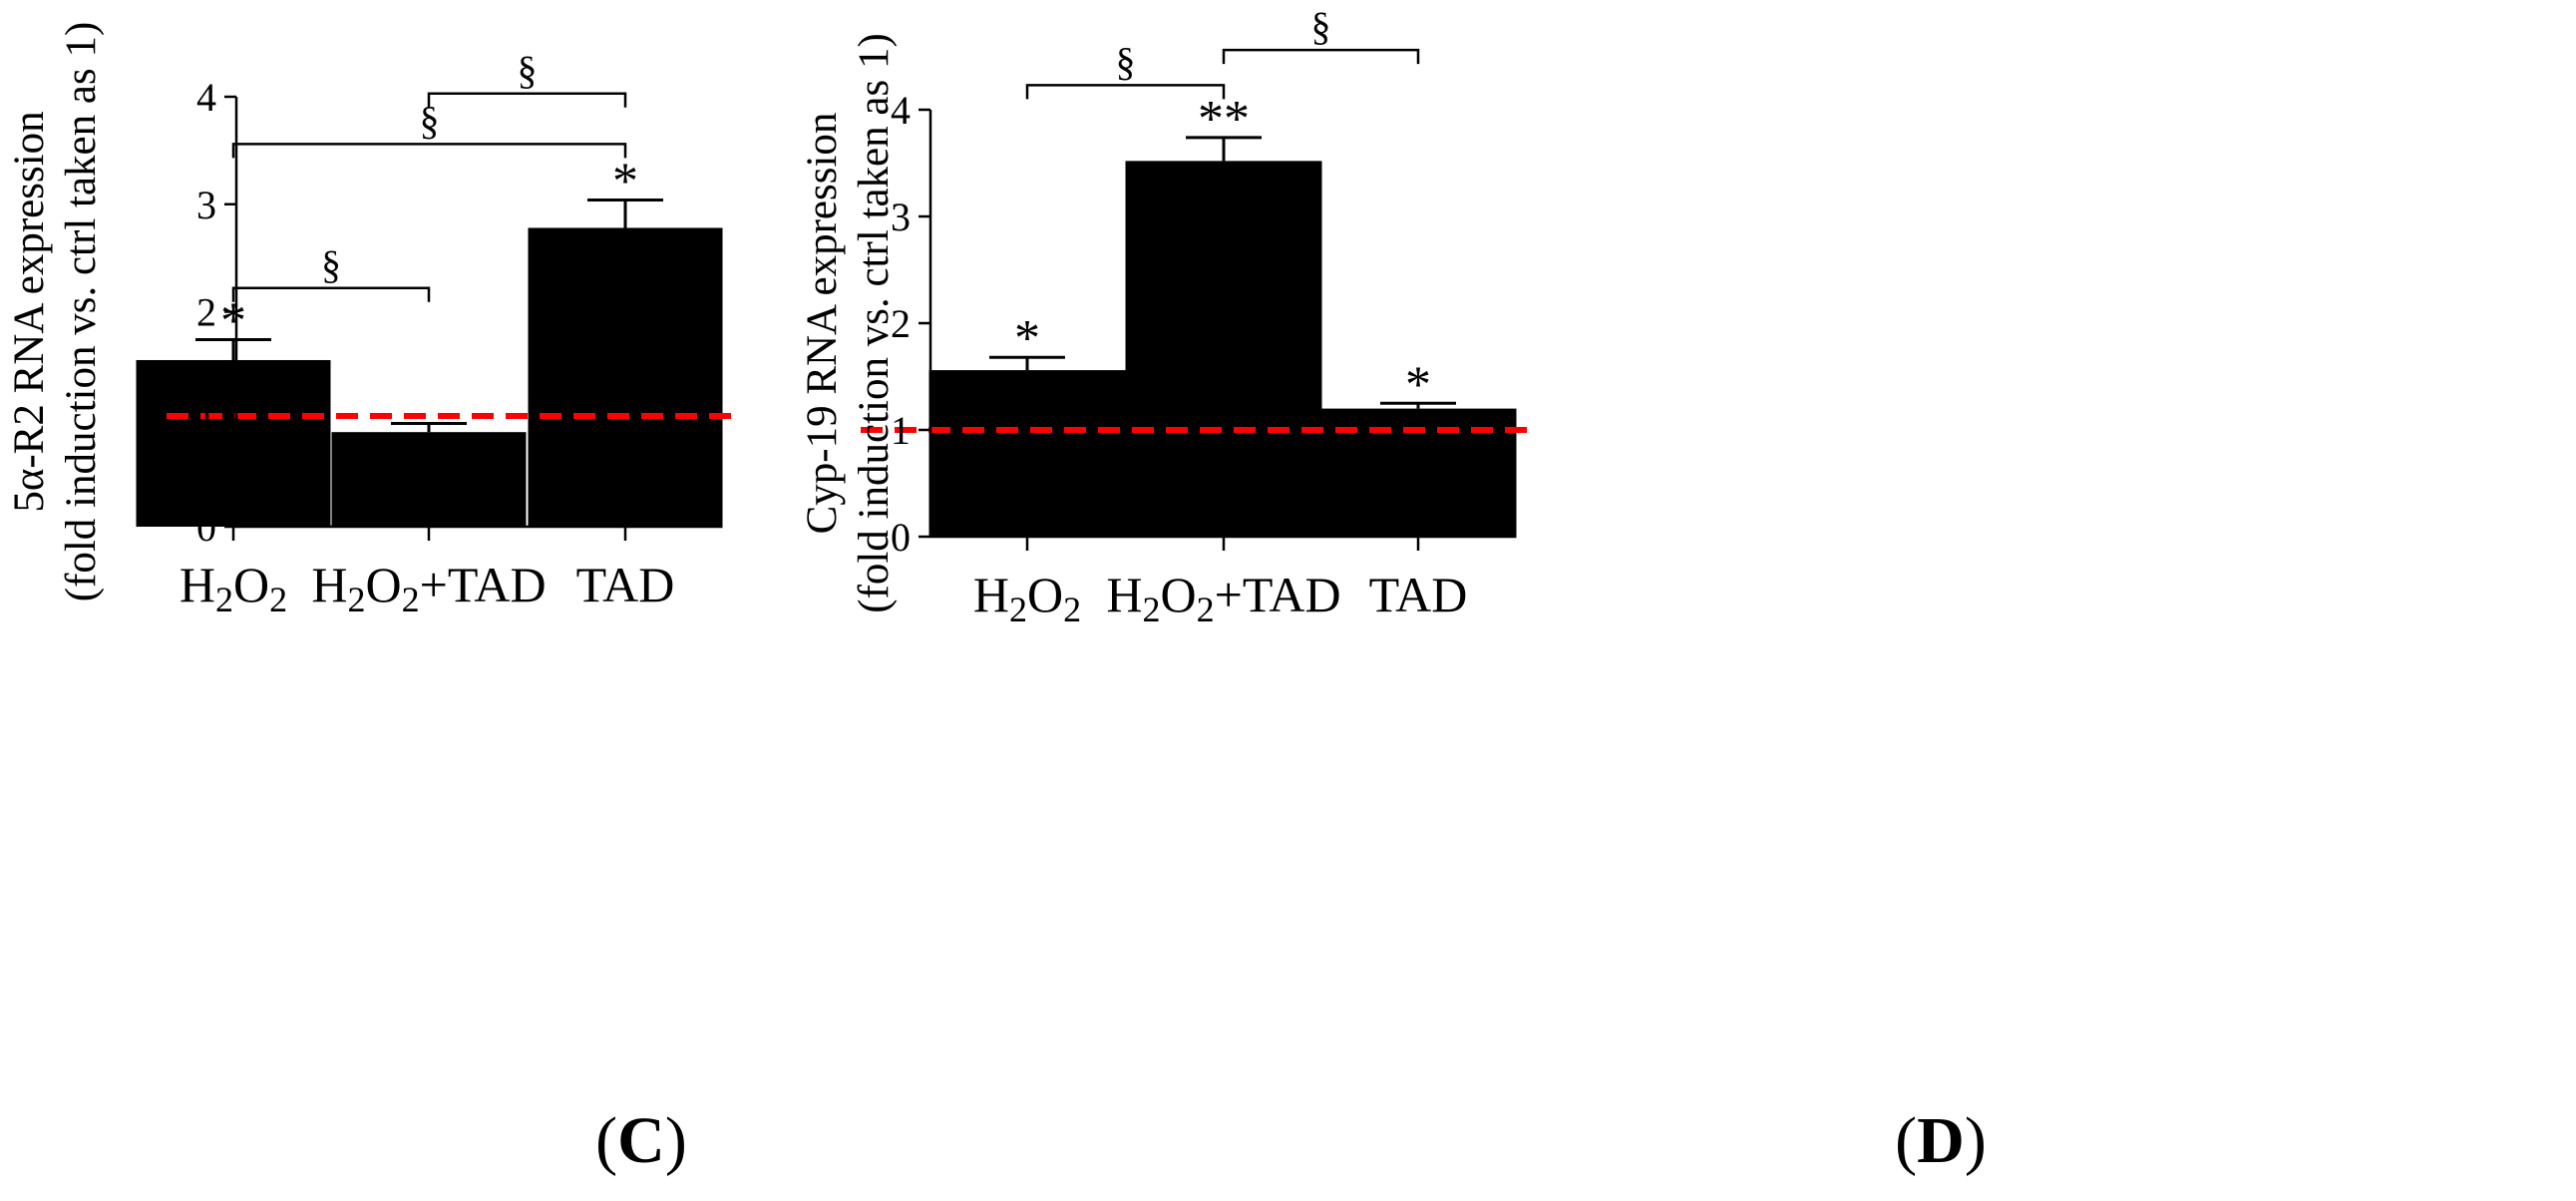 The image size is (2576, 1201). I want to click on panel-c-label: (C), so click(641, 1140).